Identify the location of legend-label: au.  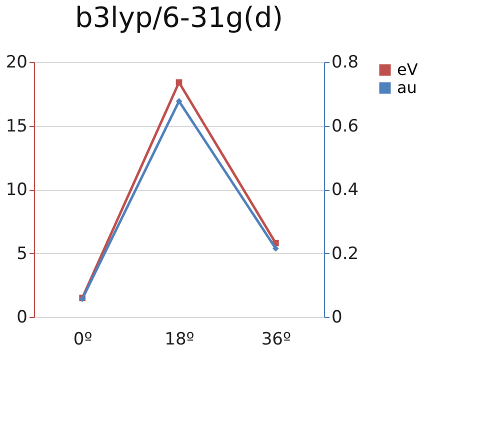
(407, 87).